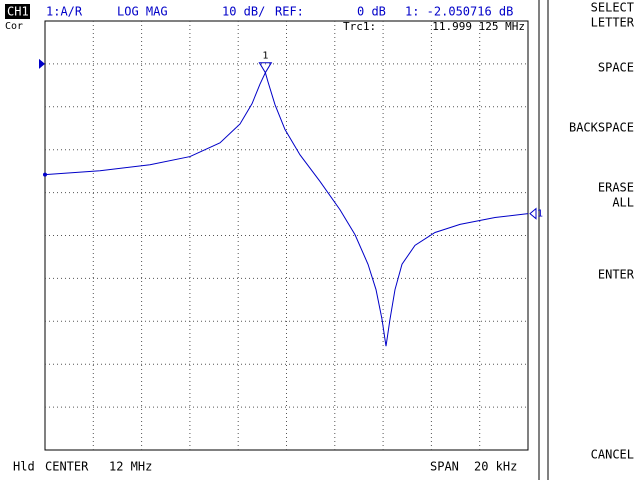 Image resolution: width=640 pixels, height=480 pixels. Describe the element at coordinates (612, 455) in the screenshot. I see `softkey-label: CANCEL` at that location.